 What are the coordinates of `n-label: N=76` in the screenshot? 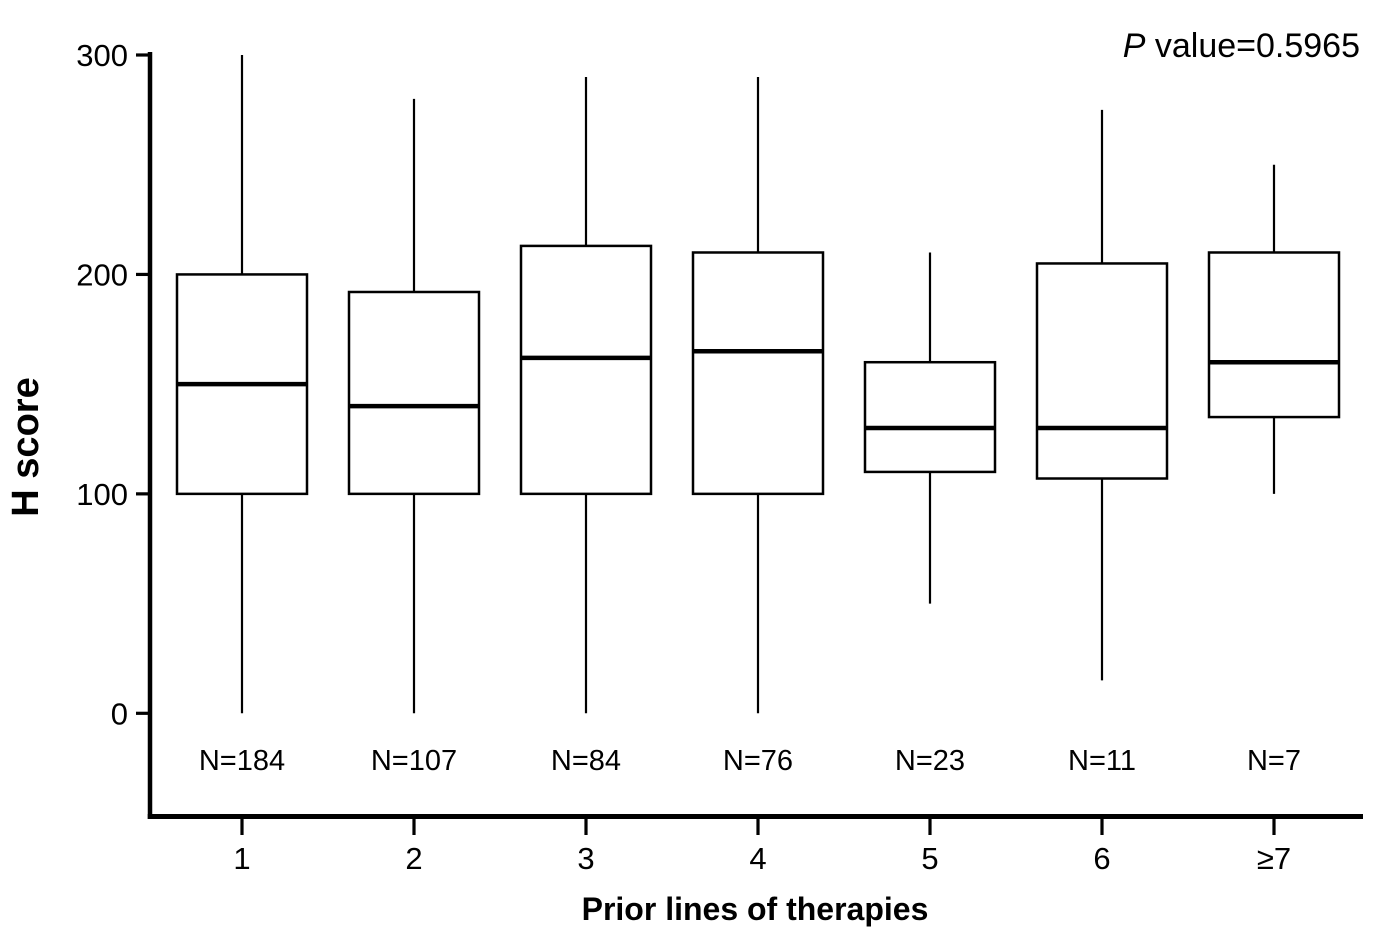 It's located at (758, 761).